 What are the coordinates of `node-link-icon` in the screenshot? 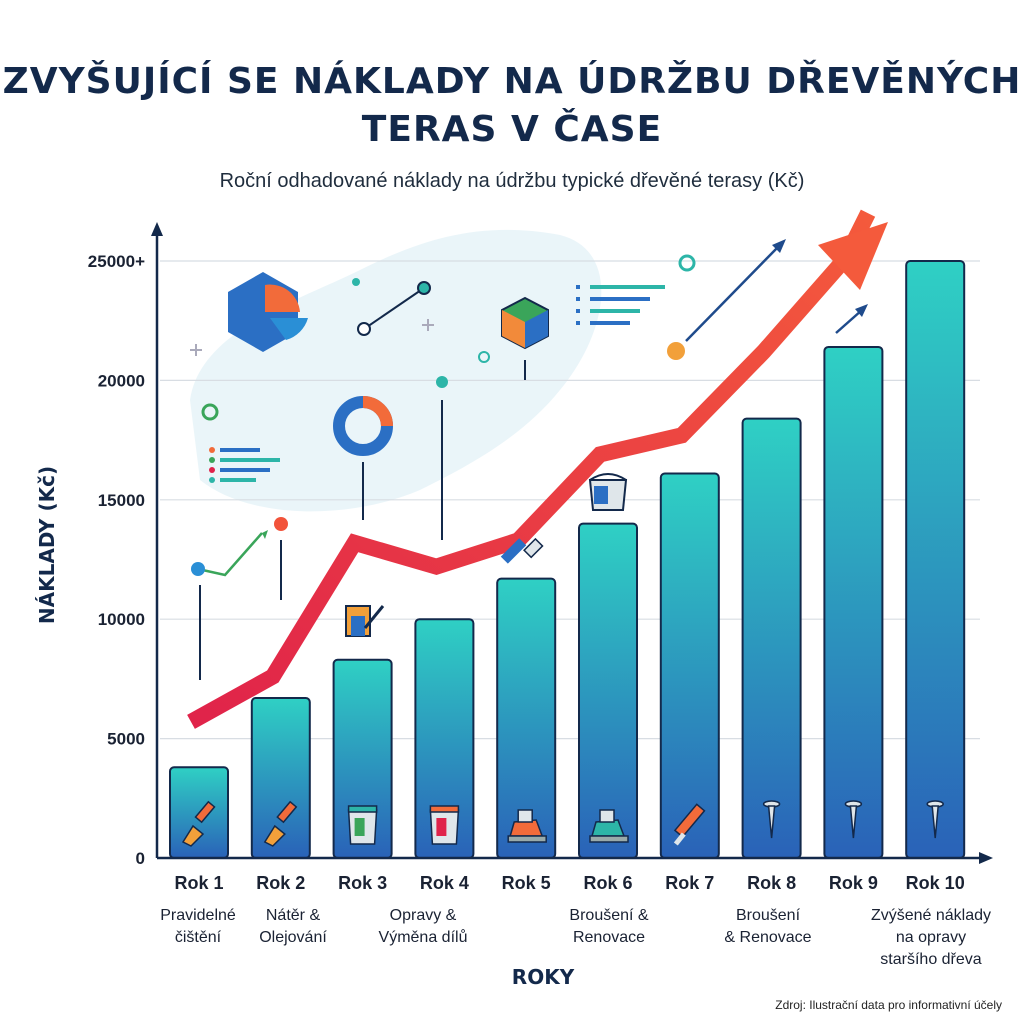 It's located at (394, 308).